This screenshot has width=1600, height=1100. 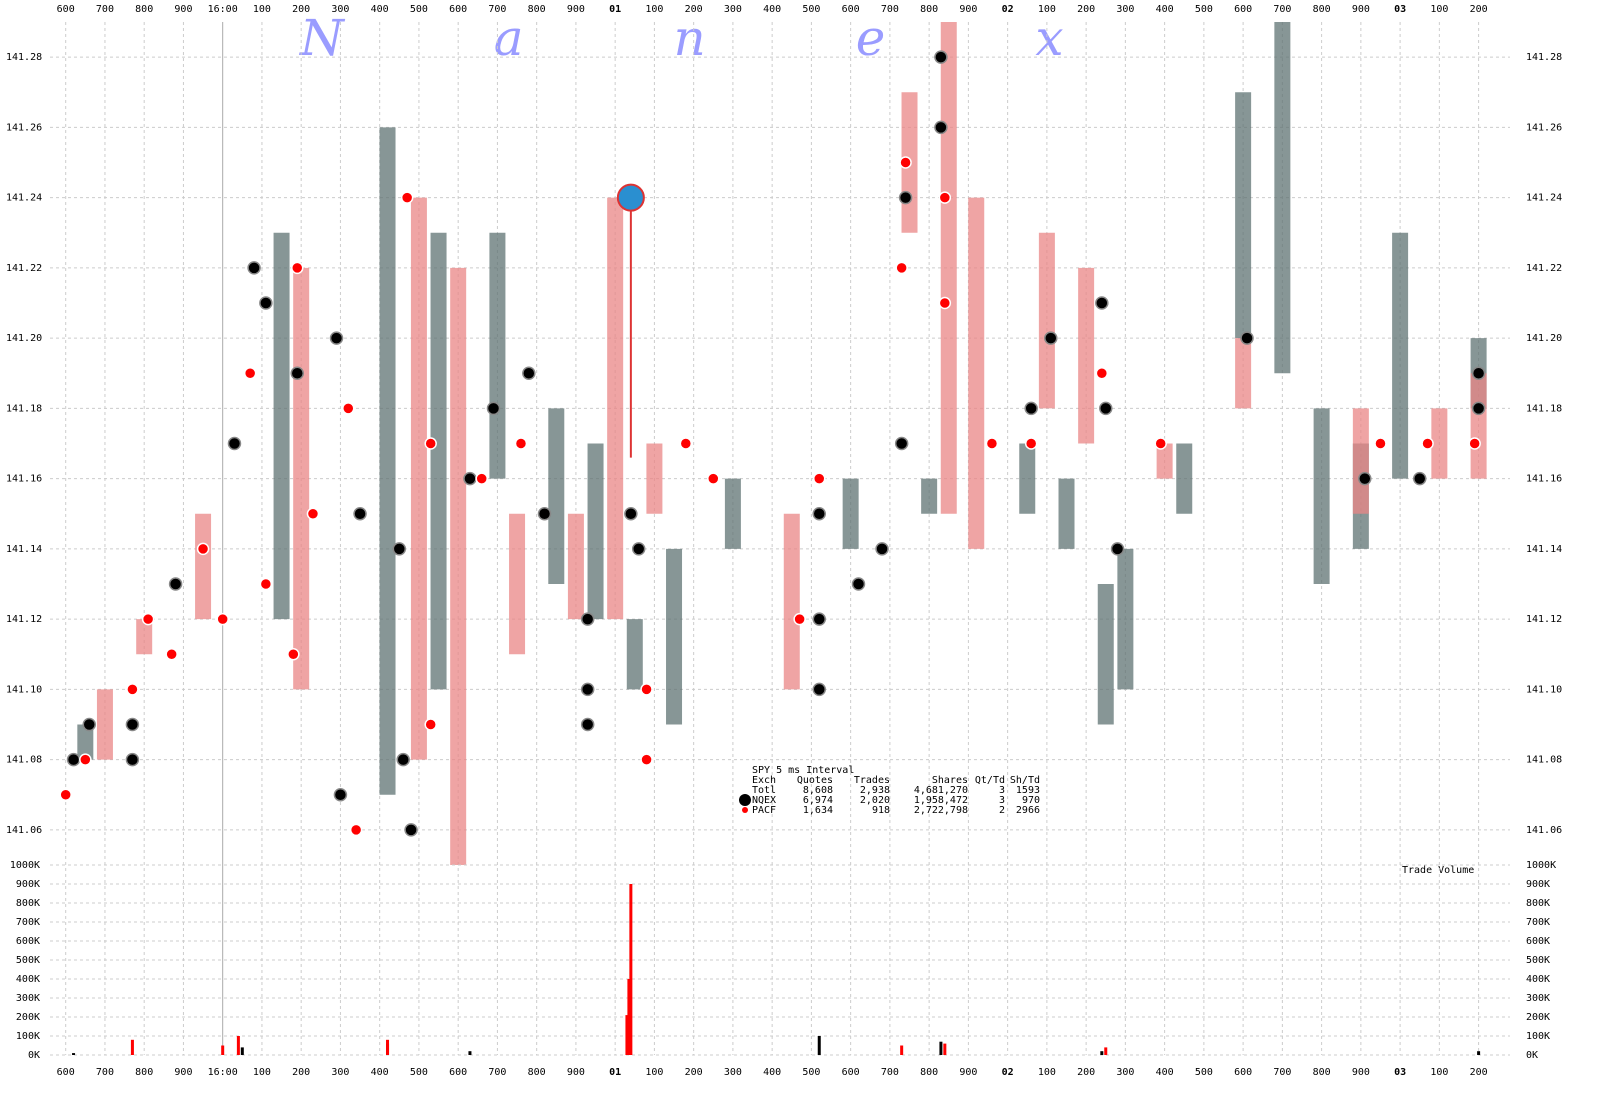 What do you see at coordinates (24, 479) in the screenshot?
I see `y-tick-label: 141.16` at bounding box center [24, 479].